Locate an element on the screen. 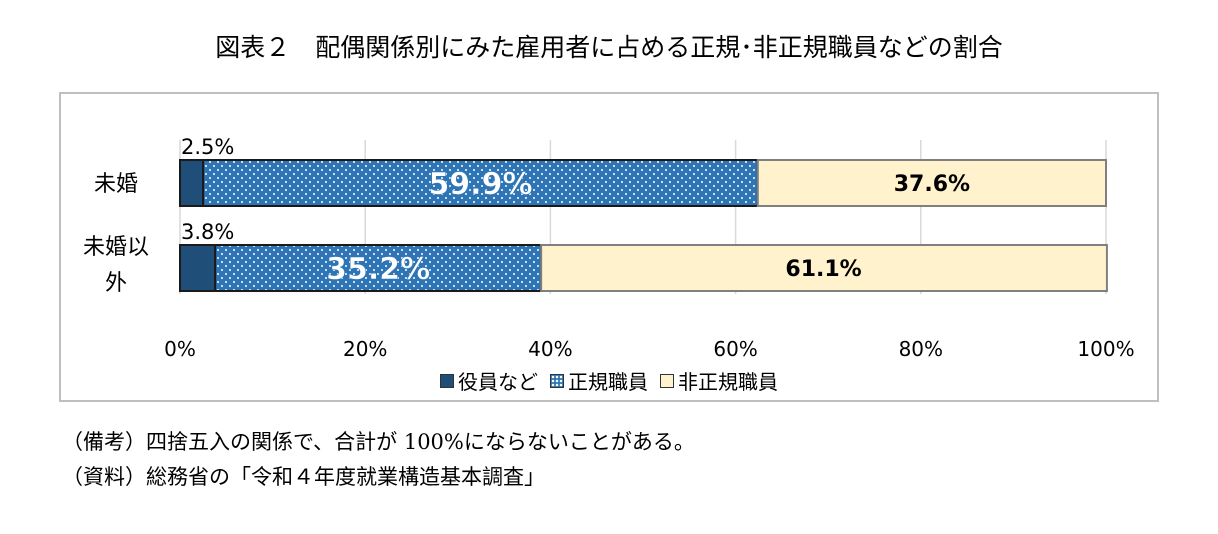  category-label: 未婚以 is located at coordinates (116, 247).